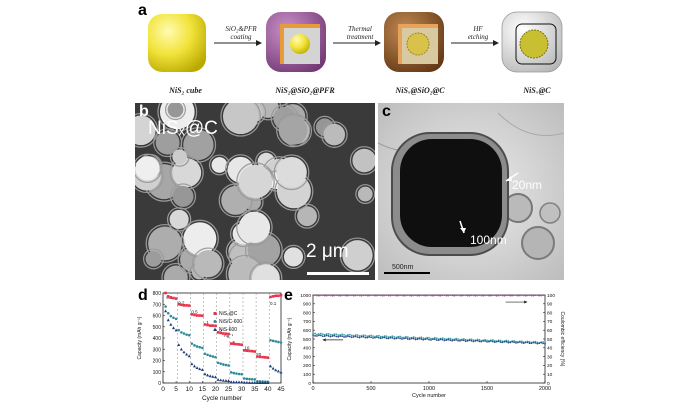  Describe the element at coordinates (144, 111) in the screenshot. I see `panel-label-b: b` at that location.